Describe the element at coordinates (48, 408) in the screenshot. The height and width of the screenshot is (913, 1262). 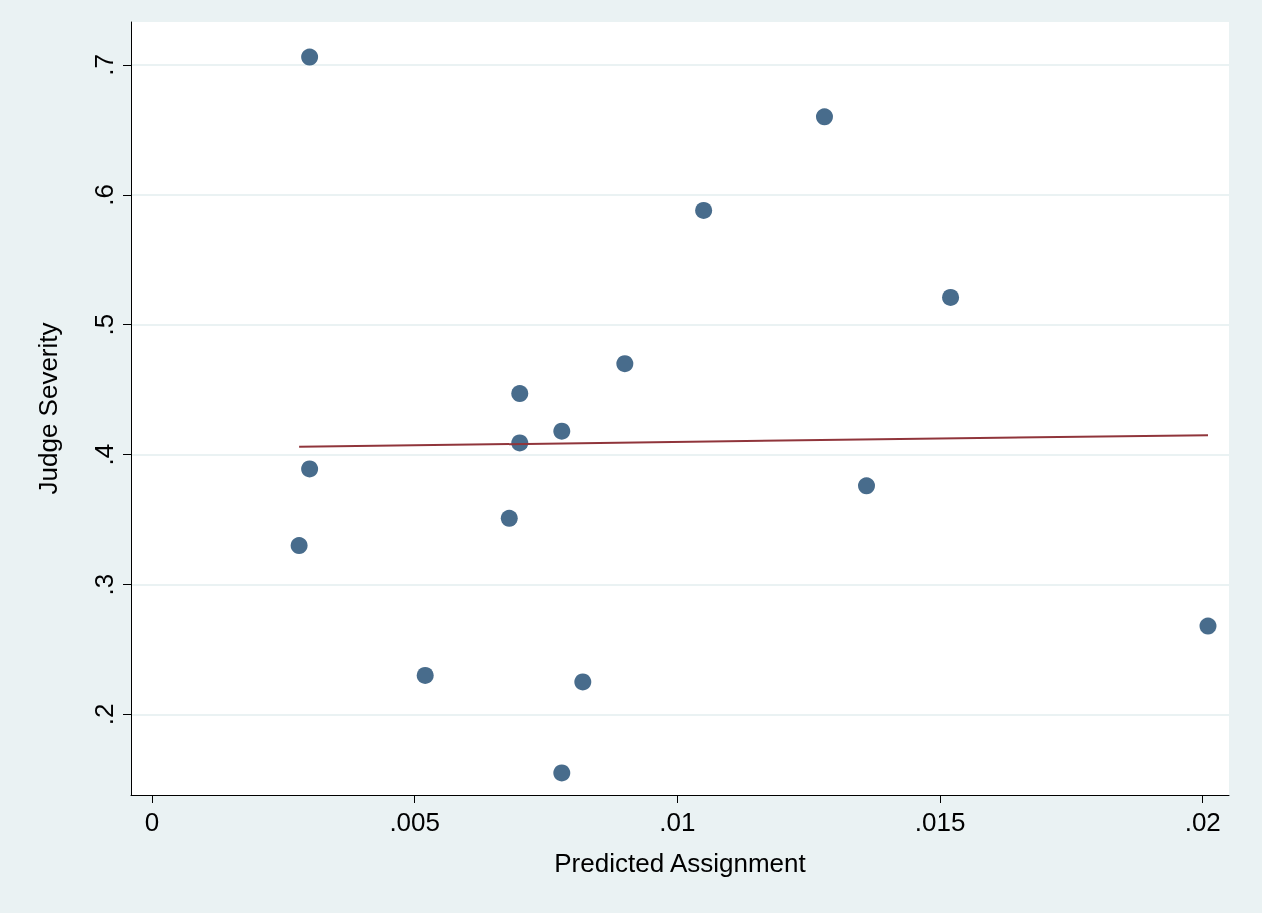
I see `y-axis-title: Judge Severity` at that location.